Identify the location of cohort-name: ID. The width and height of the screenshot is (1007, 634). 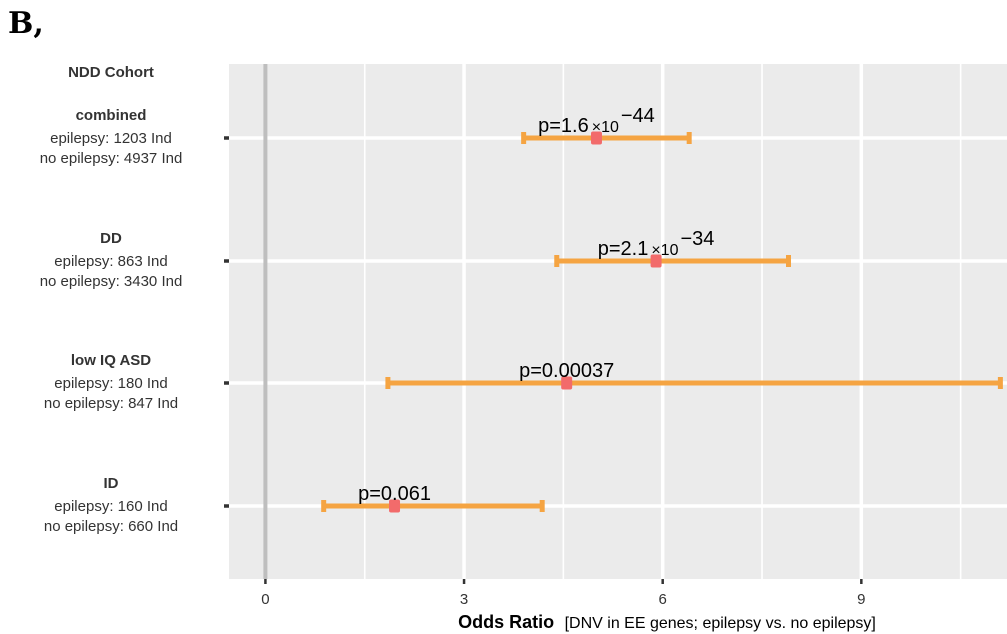
(111, 483).